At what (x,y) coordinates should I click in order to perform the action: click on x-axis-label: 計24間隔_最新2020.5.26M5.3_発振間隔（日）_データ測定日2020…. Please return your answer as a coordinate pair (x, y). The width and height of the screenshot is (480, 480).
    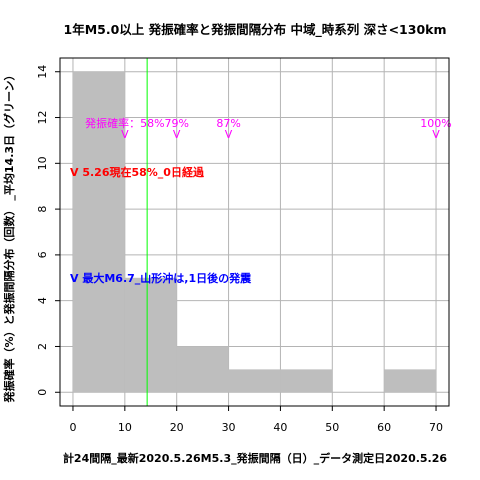
    Looking at the image, I should click on (255, 458).